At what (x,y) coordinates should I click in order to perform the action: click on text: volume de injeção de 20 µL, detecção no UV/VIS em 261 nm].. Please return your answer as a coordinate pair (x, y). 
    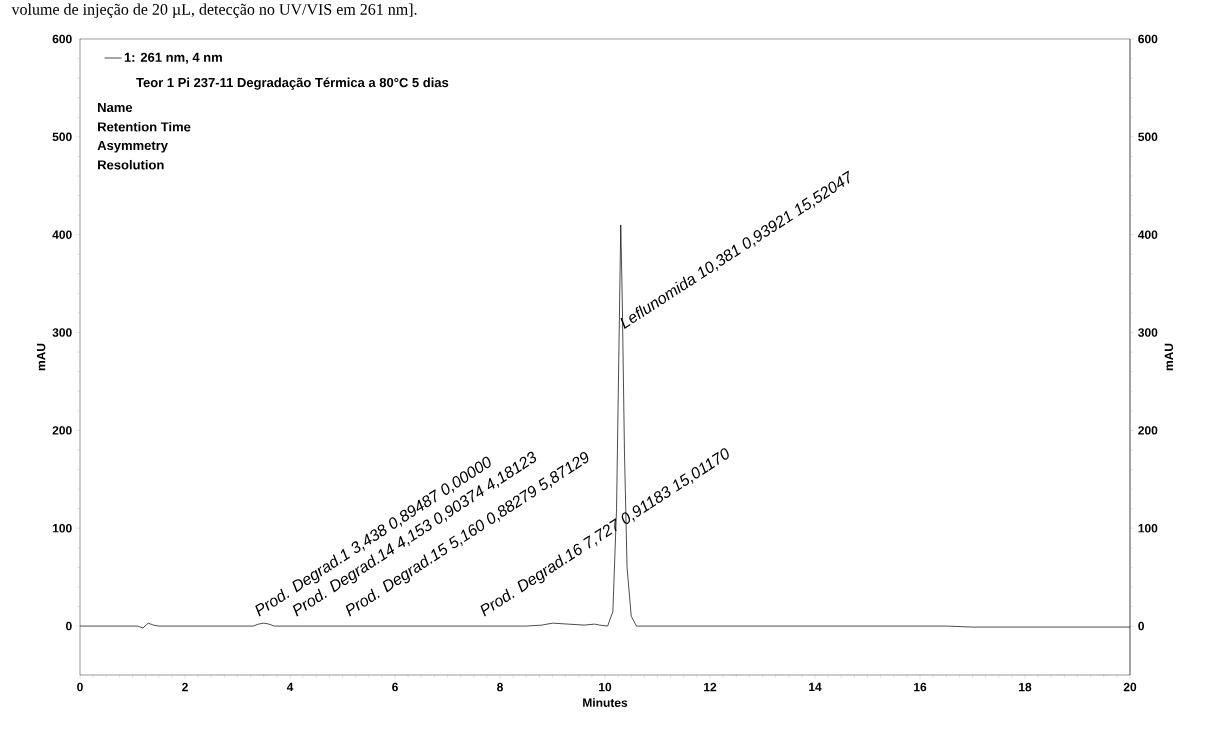
    Looking at the image, I should click on (214, 11).